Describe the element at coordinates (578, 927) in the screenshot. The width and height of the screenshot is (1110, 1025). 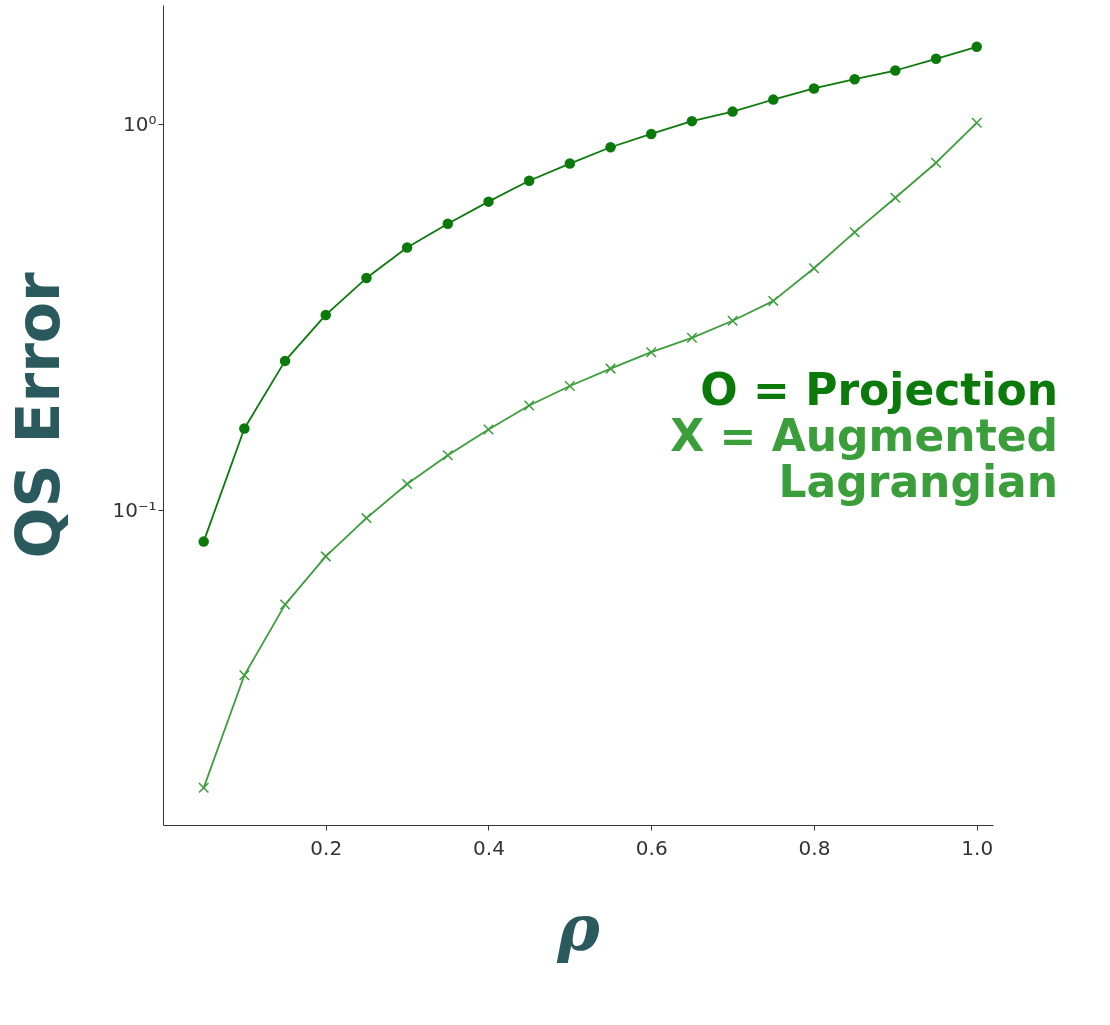
I see `x-axis-title: ρ` at that location.